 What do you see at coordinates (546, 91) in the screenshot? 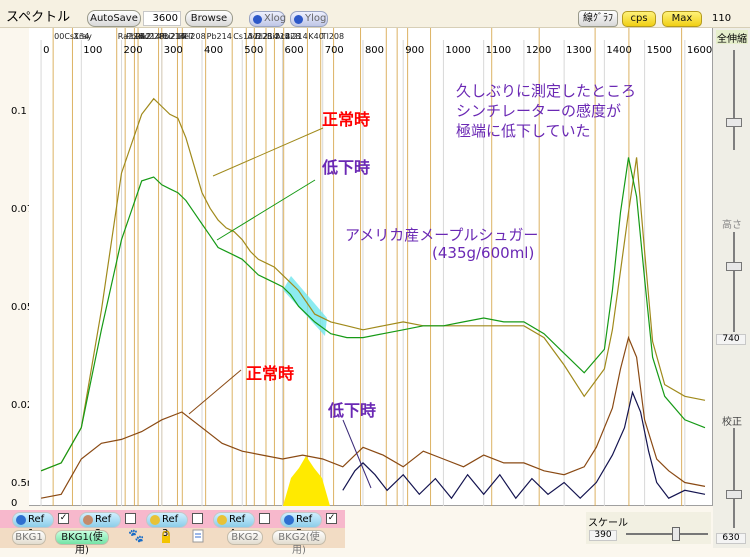
I see `note-line-1: 久しぶりに測定したところ` at bounding box center [546, 91].